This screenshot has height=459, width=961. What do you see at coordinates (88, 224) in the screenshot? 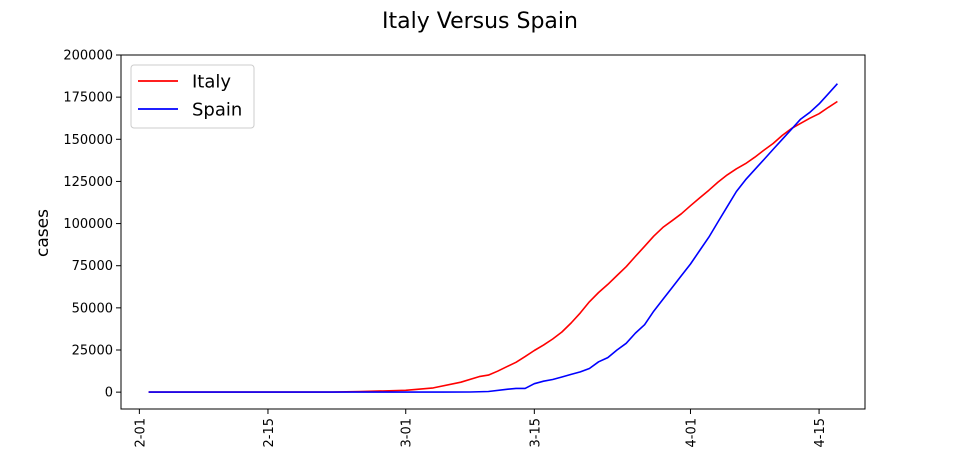
I see `y-tick-label: 100000` at bounding box center [88, 224].